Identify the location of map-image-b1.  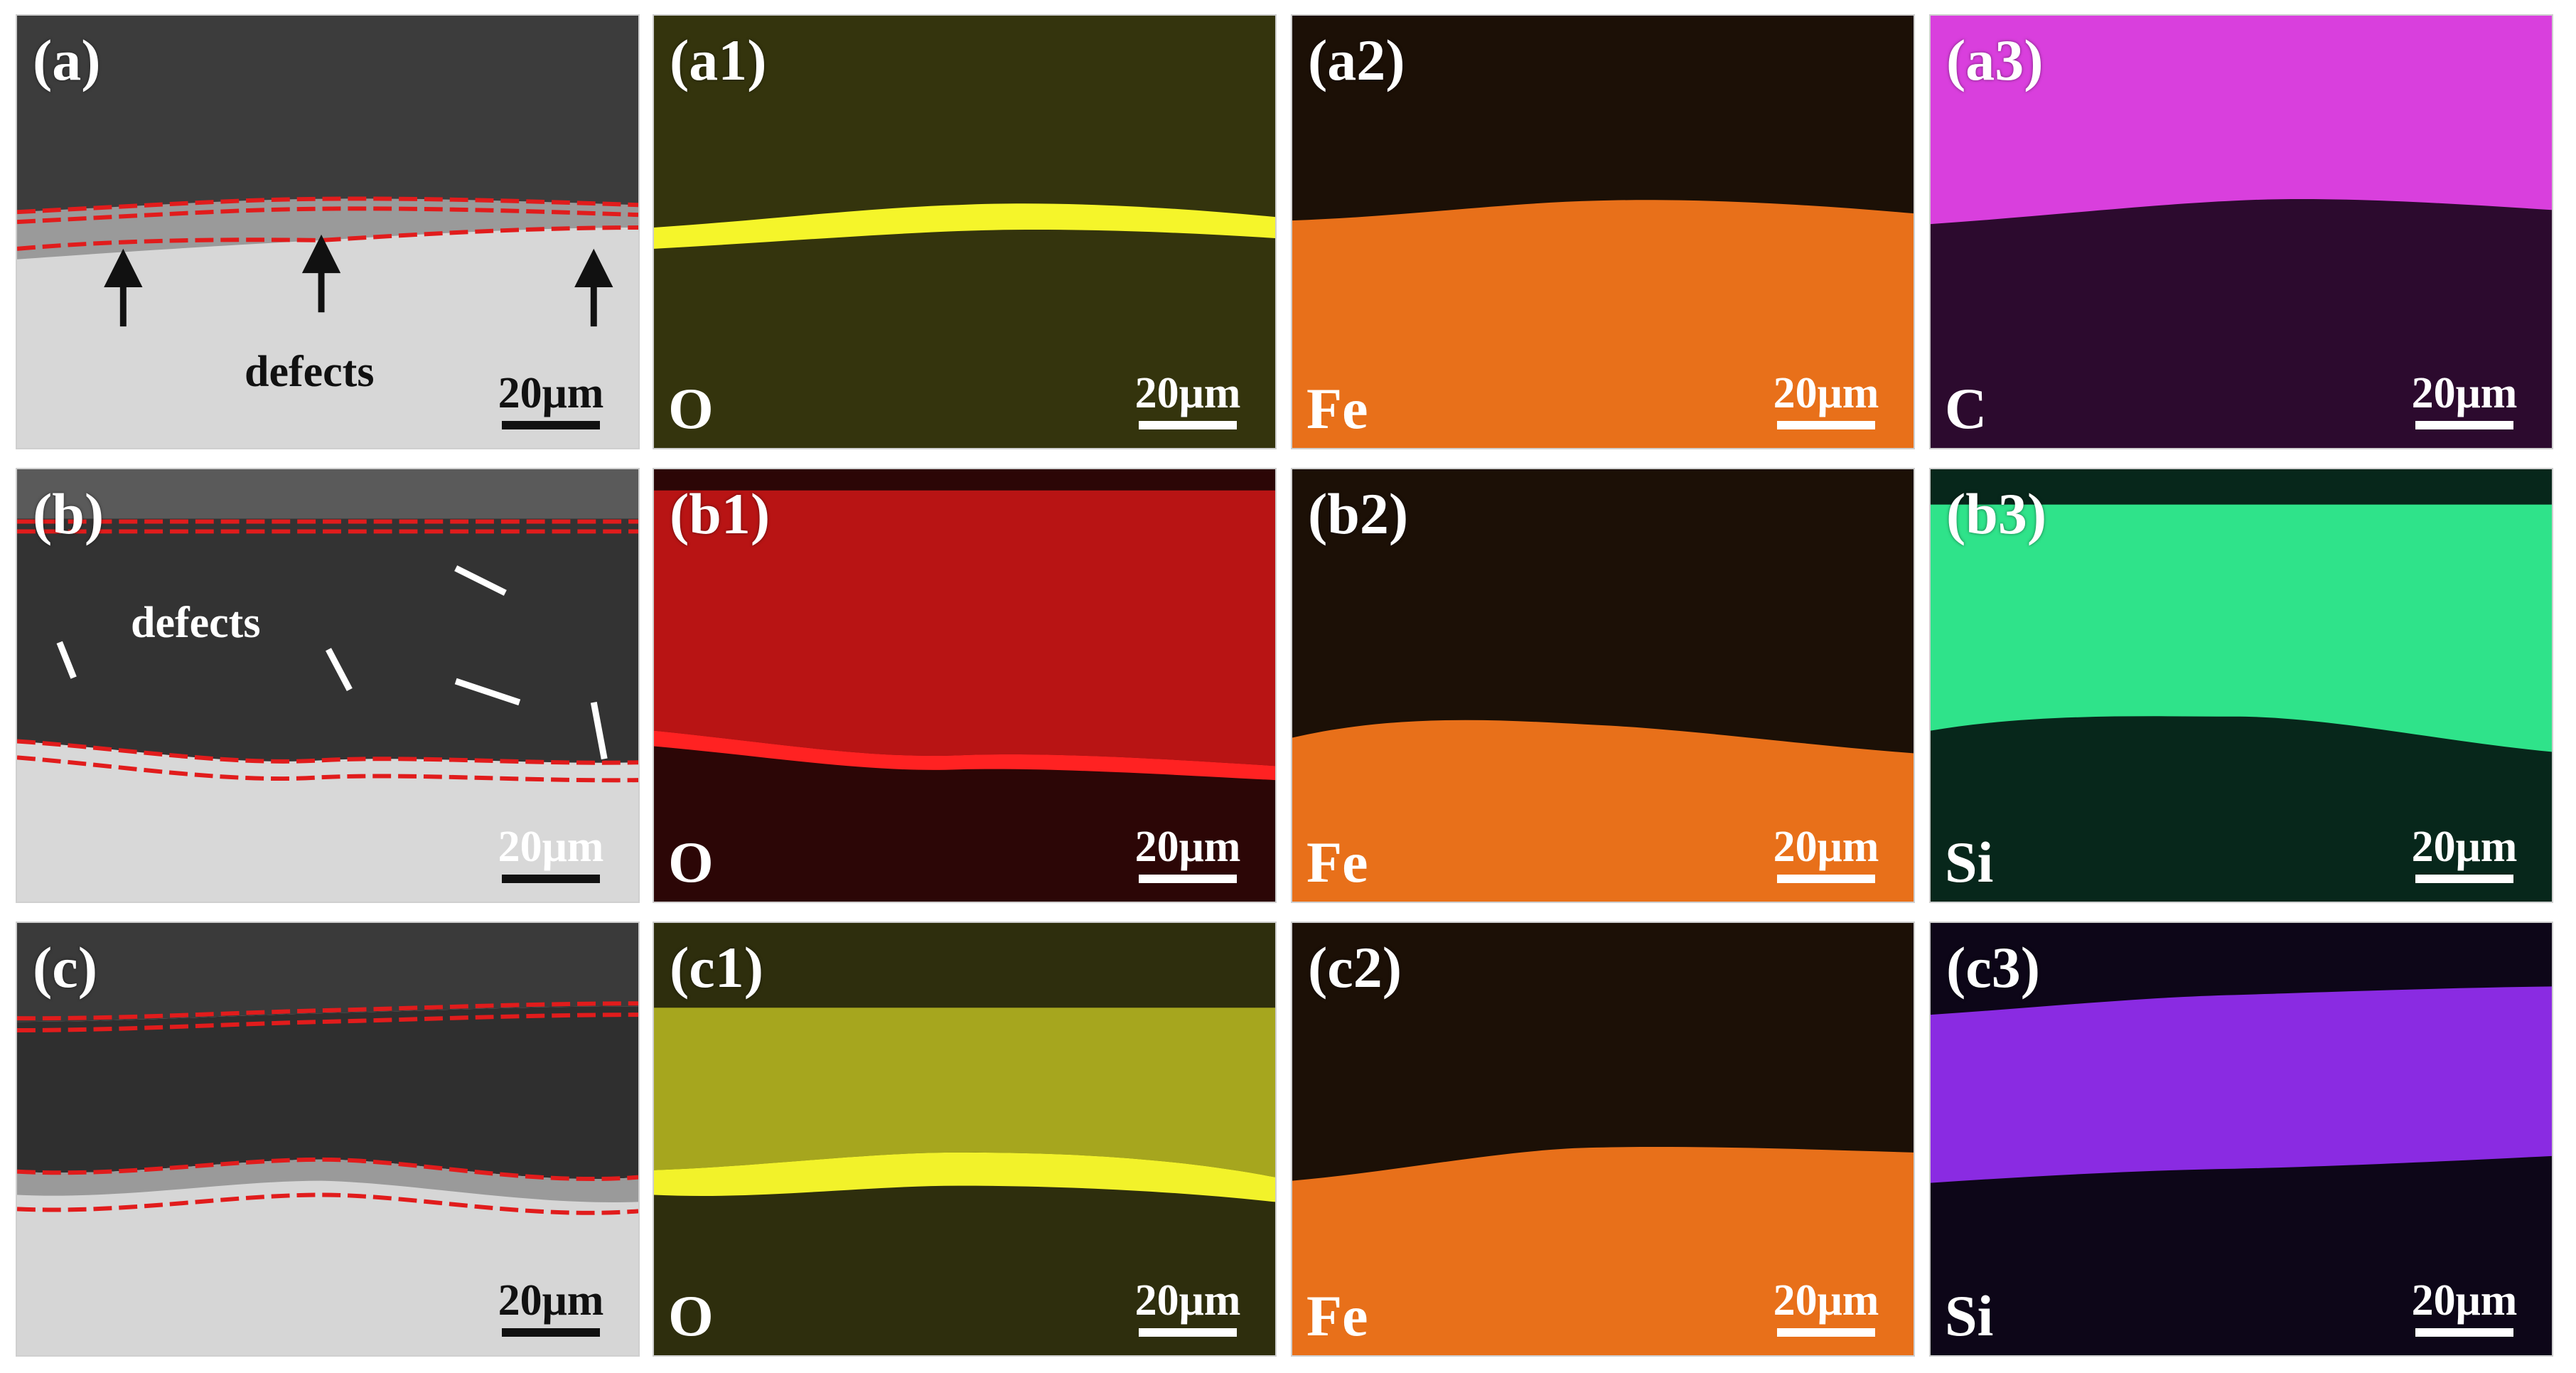
(964, 685).